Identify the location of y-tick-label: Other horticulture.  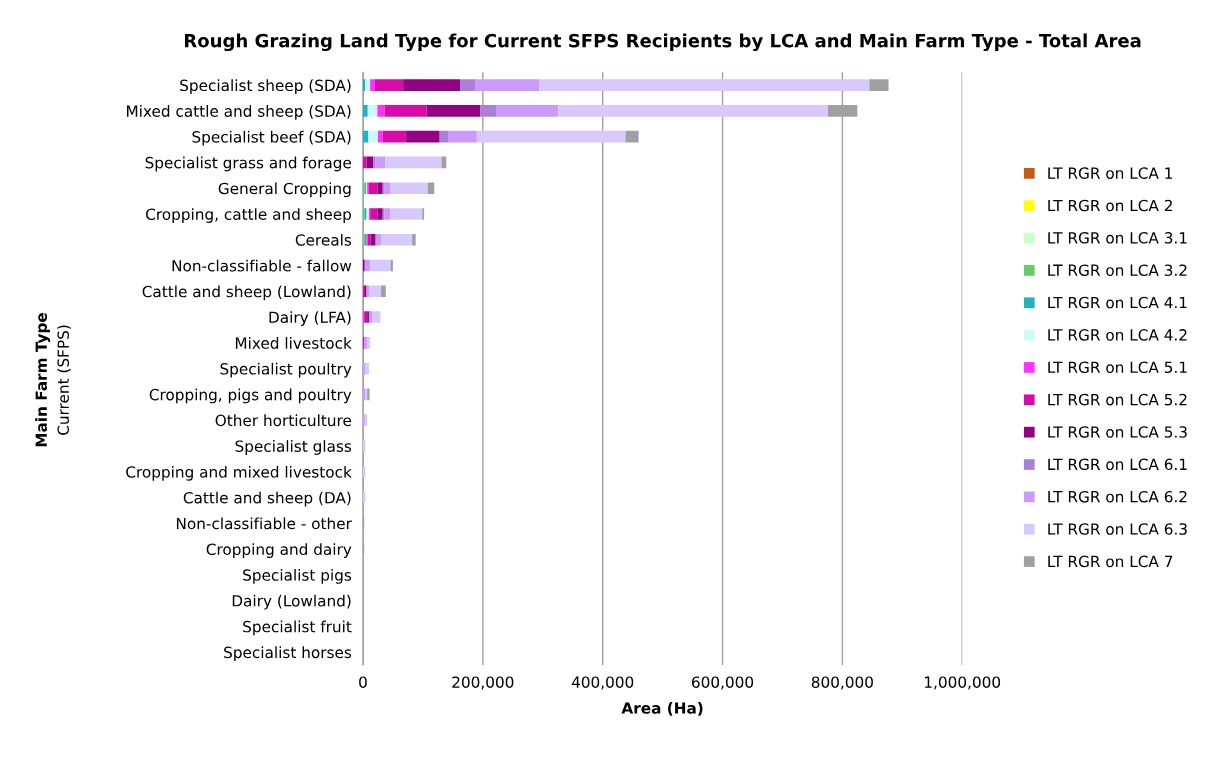
(283, 420).